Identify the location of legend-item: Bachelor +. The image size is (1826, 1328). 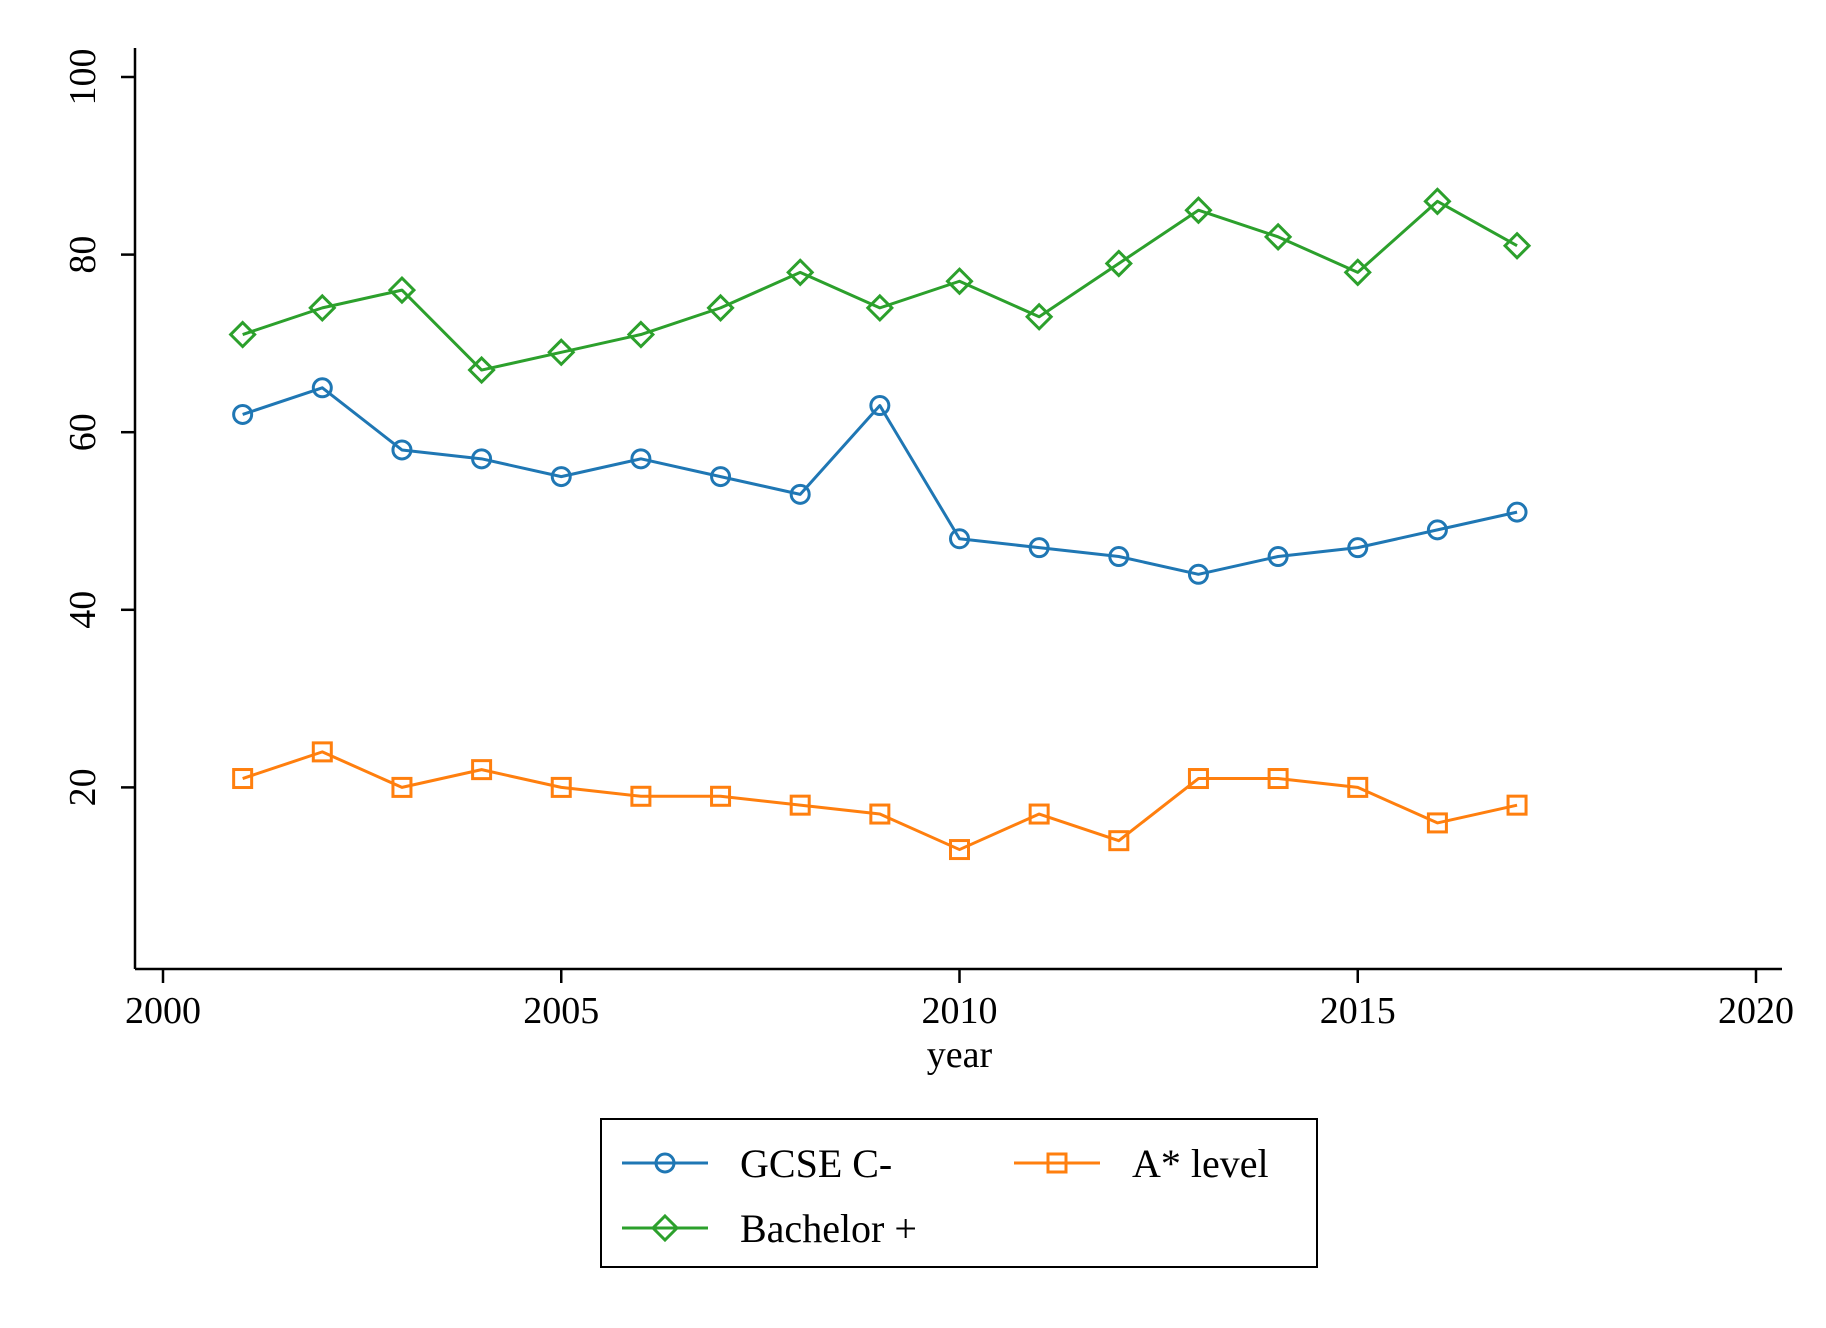
(769, 1228).